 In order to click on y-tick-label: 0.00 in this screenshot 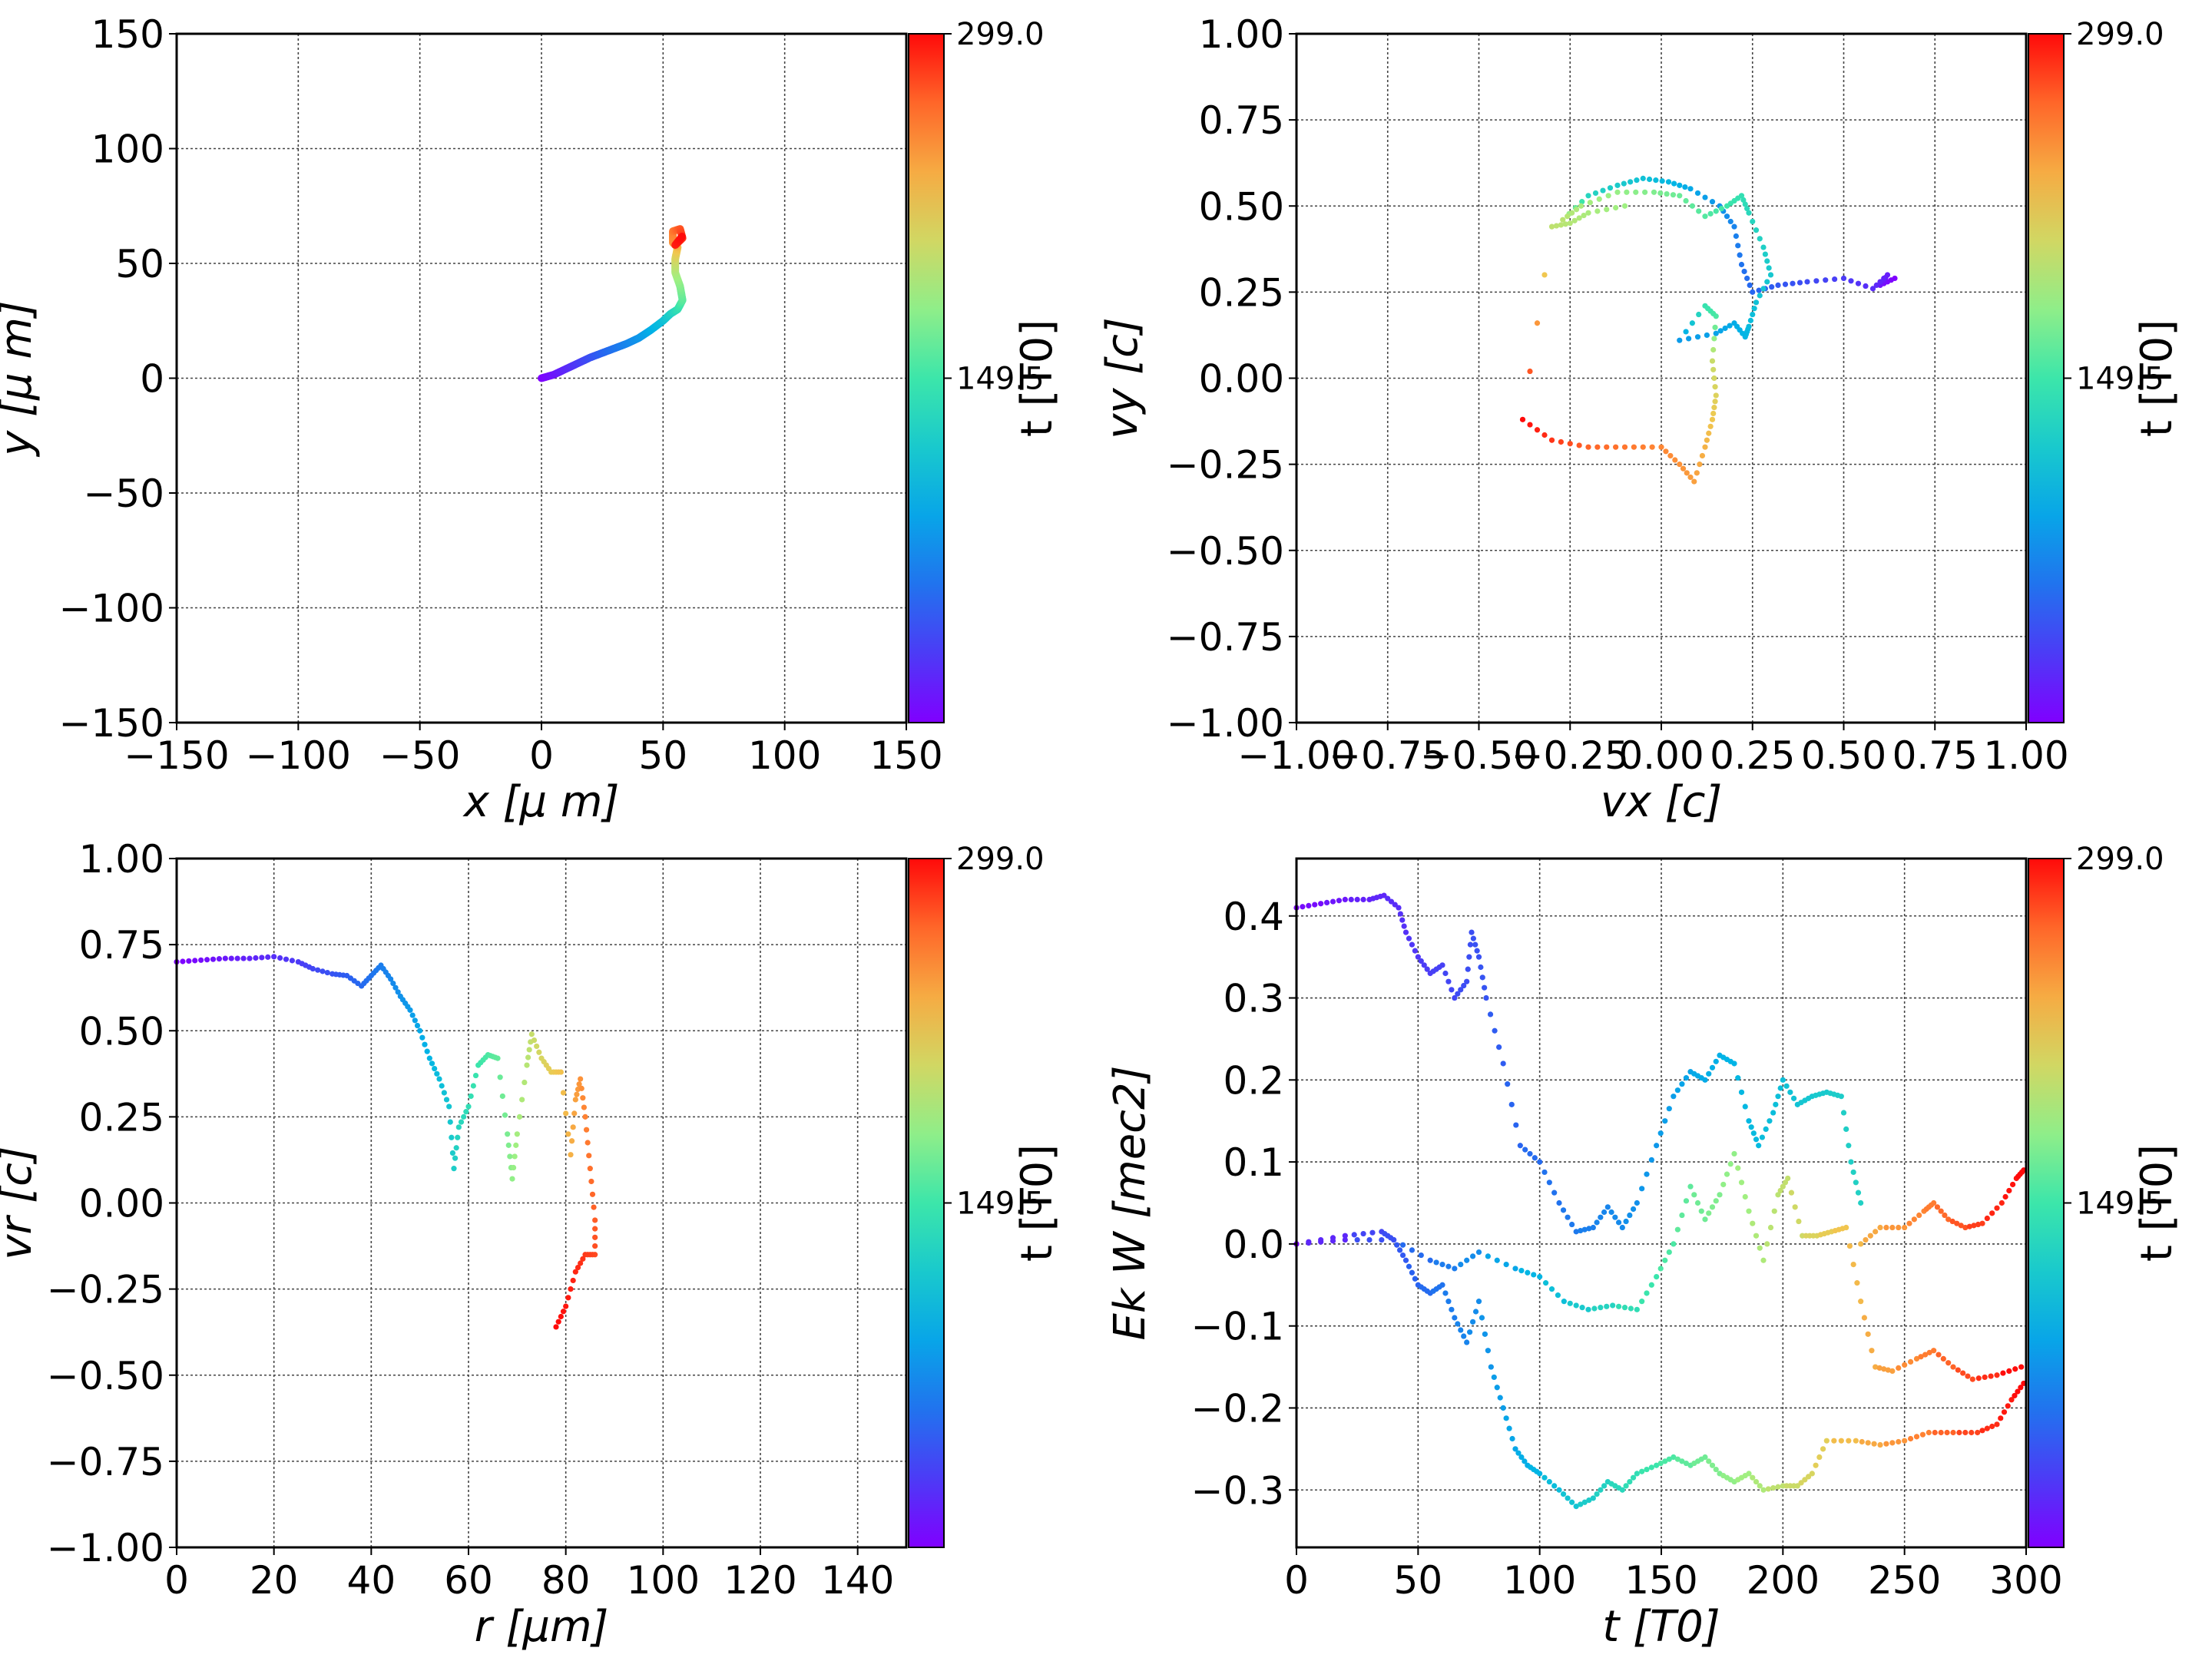, I will do `click(1241, 379)`.